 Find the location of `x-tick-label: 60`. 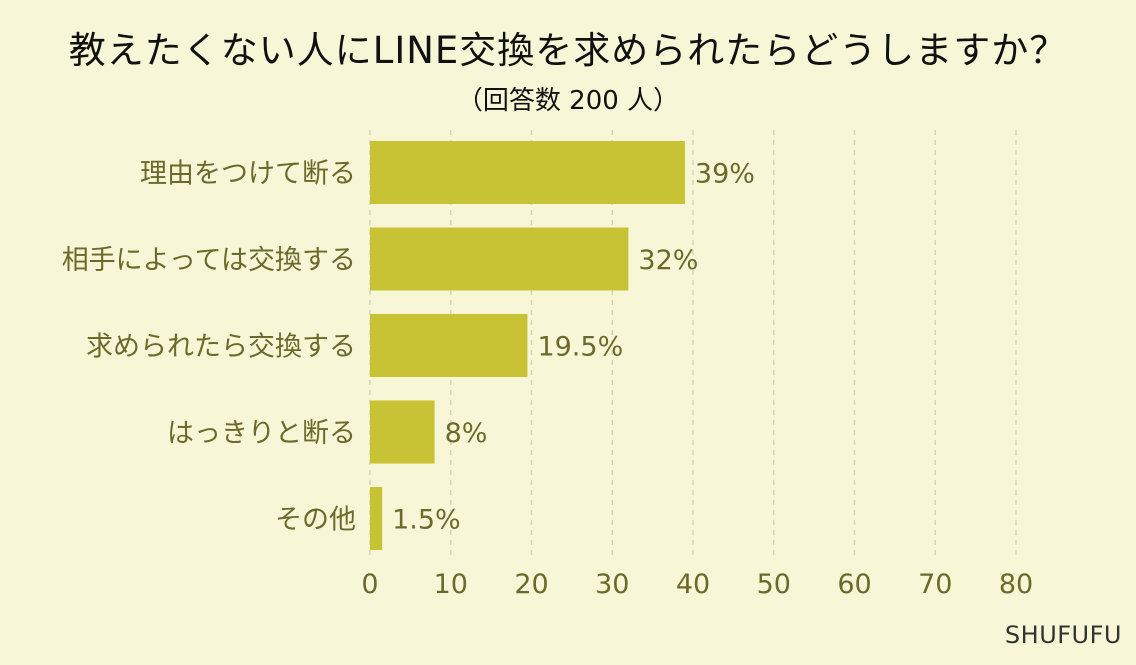

x-tick-label: 60 is located at coordinates (854, 584).